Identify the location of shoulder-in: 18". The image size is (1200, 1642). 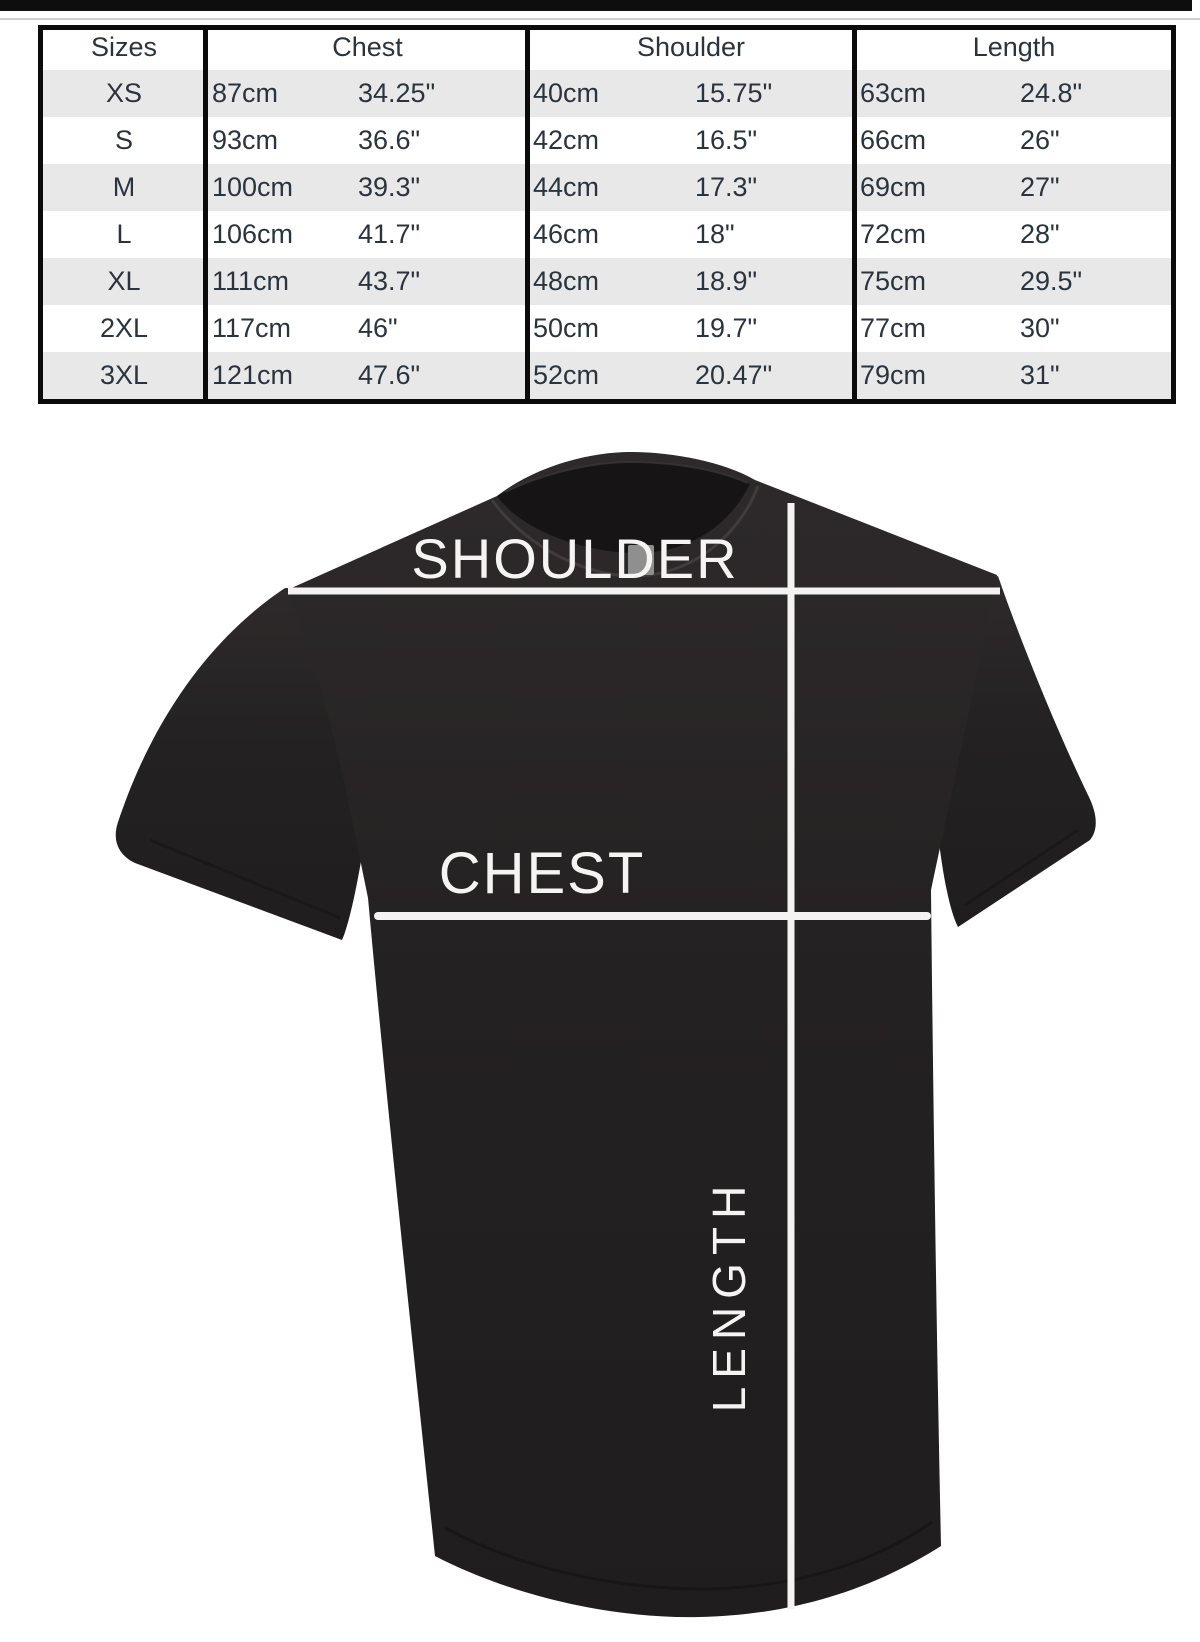
(715, 234).